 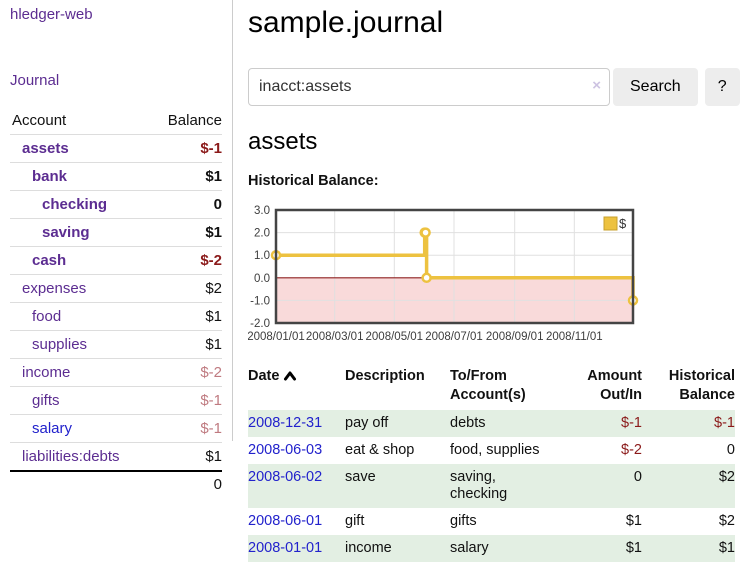 I want to click on account-balance: $2, so click(x=186, y=288).